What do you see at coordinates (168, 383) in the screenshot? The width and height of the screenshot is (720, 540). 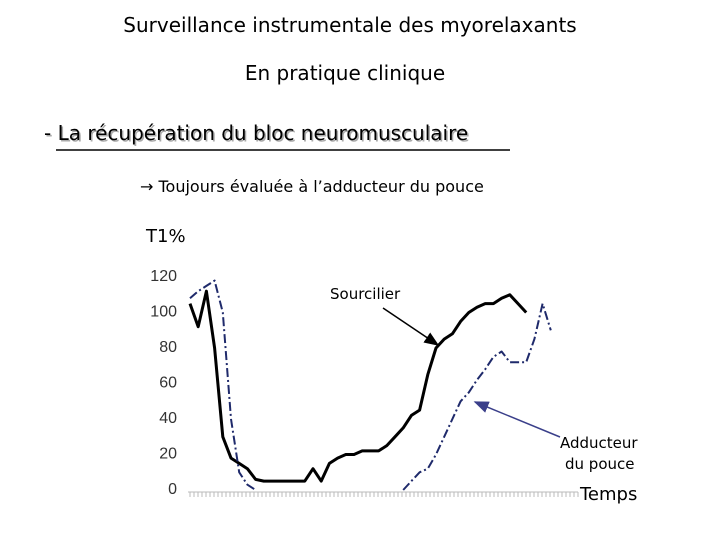 I see `y-tick-label: 60` at bounding box center [168, 383].